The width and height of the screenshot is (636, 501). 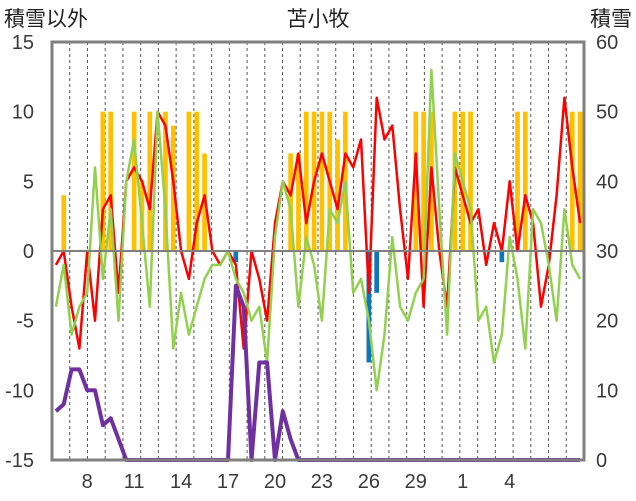 What do you see at coordinates (19, 252) in the screenshot?
I see `left-axis-ticks: 15 10 5 0 -5 -10 -15` at bounding box center [19, 252].